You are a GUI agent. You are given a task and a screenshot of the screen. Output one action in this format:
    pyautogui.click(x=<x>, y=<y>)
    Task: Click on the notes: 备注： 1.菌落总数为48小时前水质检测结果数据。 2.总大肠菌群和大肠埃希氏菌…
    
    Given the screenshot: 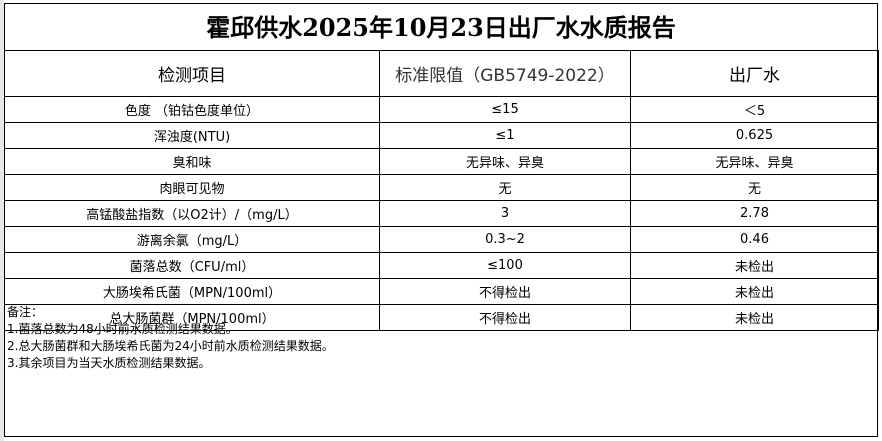 What is the action you would take?
    pyautogui.click(x=170, y=338)
    